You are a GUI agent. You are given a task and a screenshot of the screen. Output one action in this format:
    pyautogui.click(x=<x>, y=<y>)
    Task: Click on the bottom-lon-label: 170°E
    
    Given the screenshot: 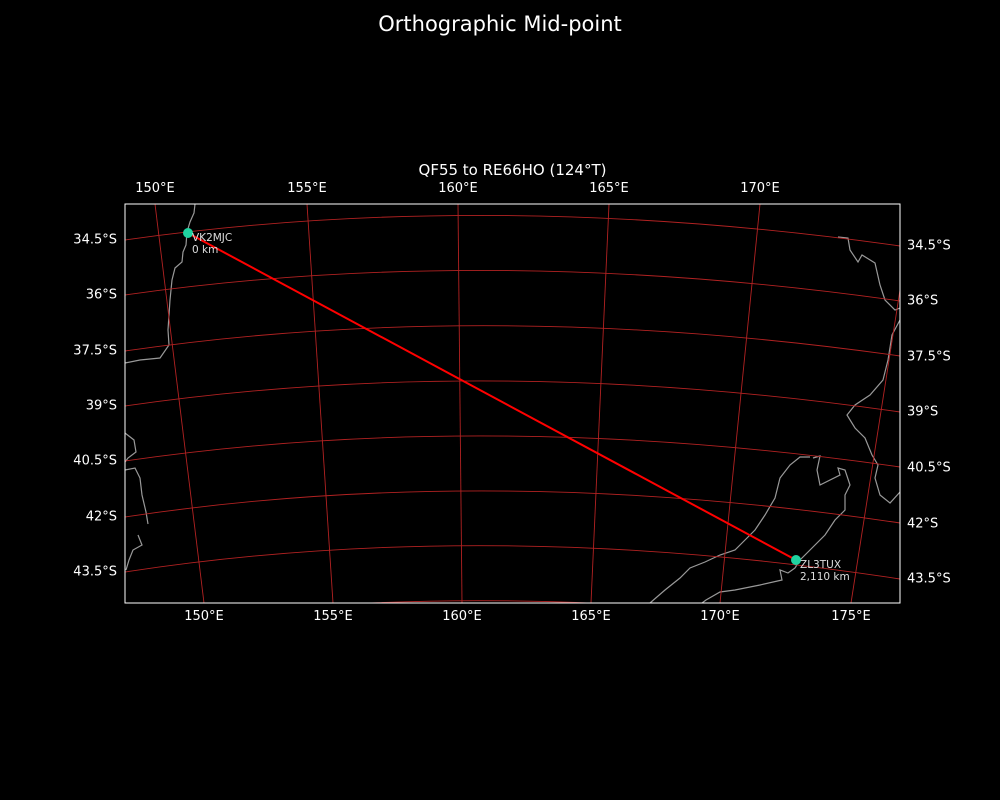 What is the action you would take?
    pyautogui.click(x=720, y=616)
    